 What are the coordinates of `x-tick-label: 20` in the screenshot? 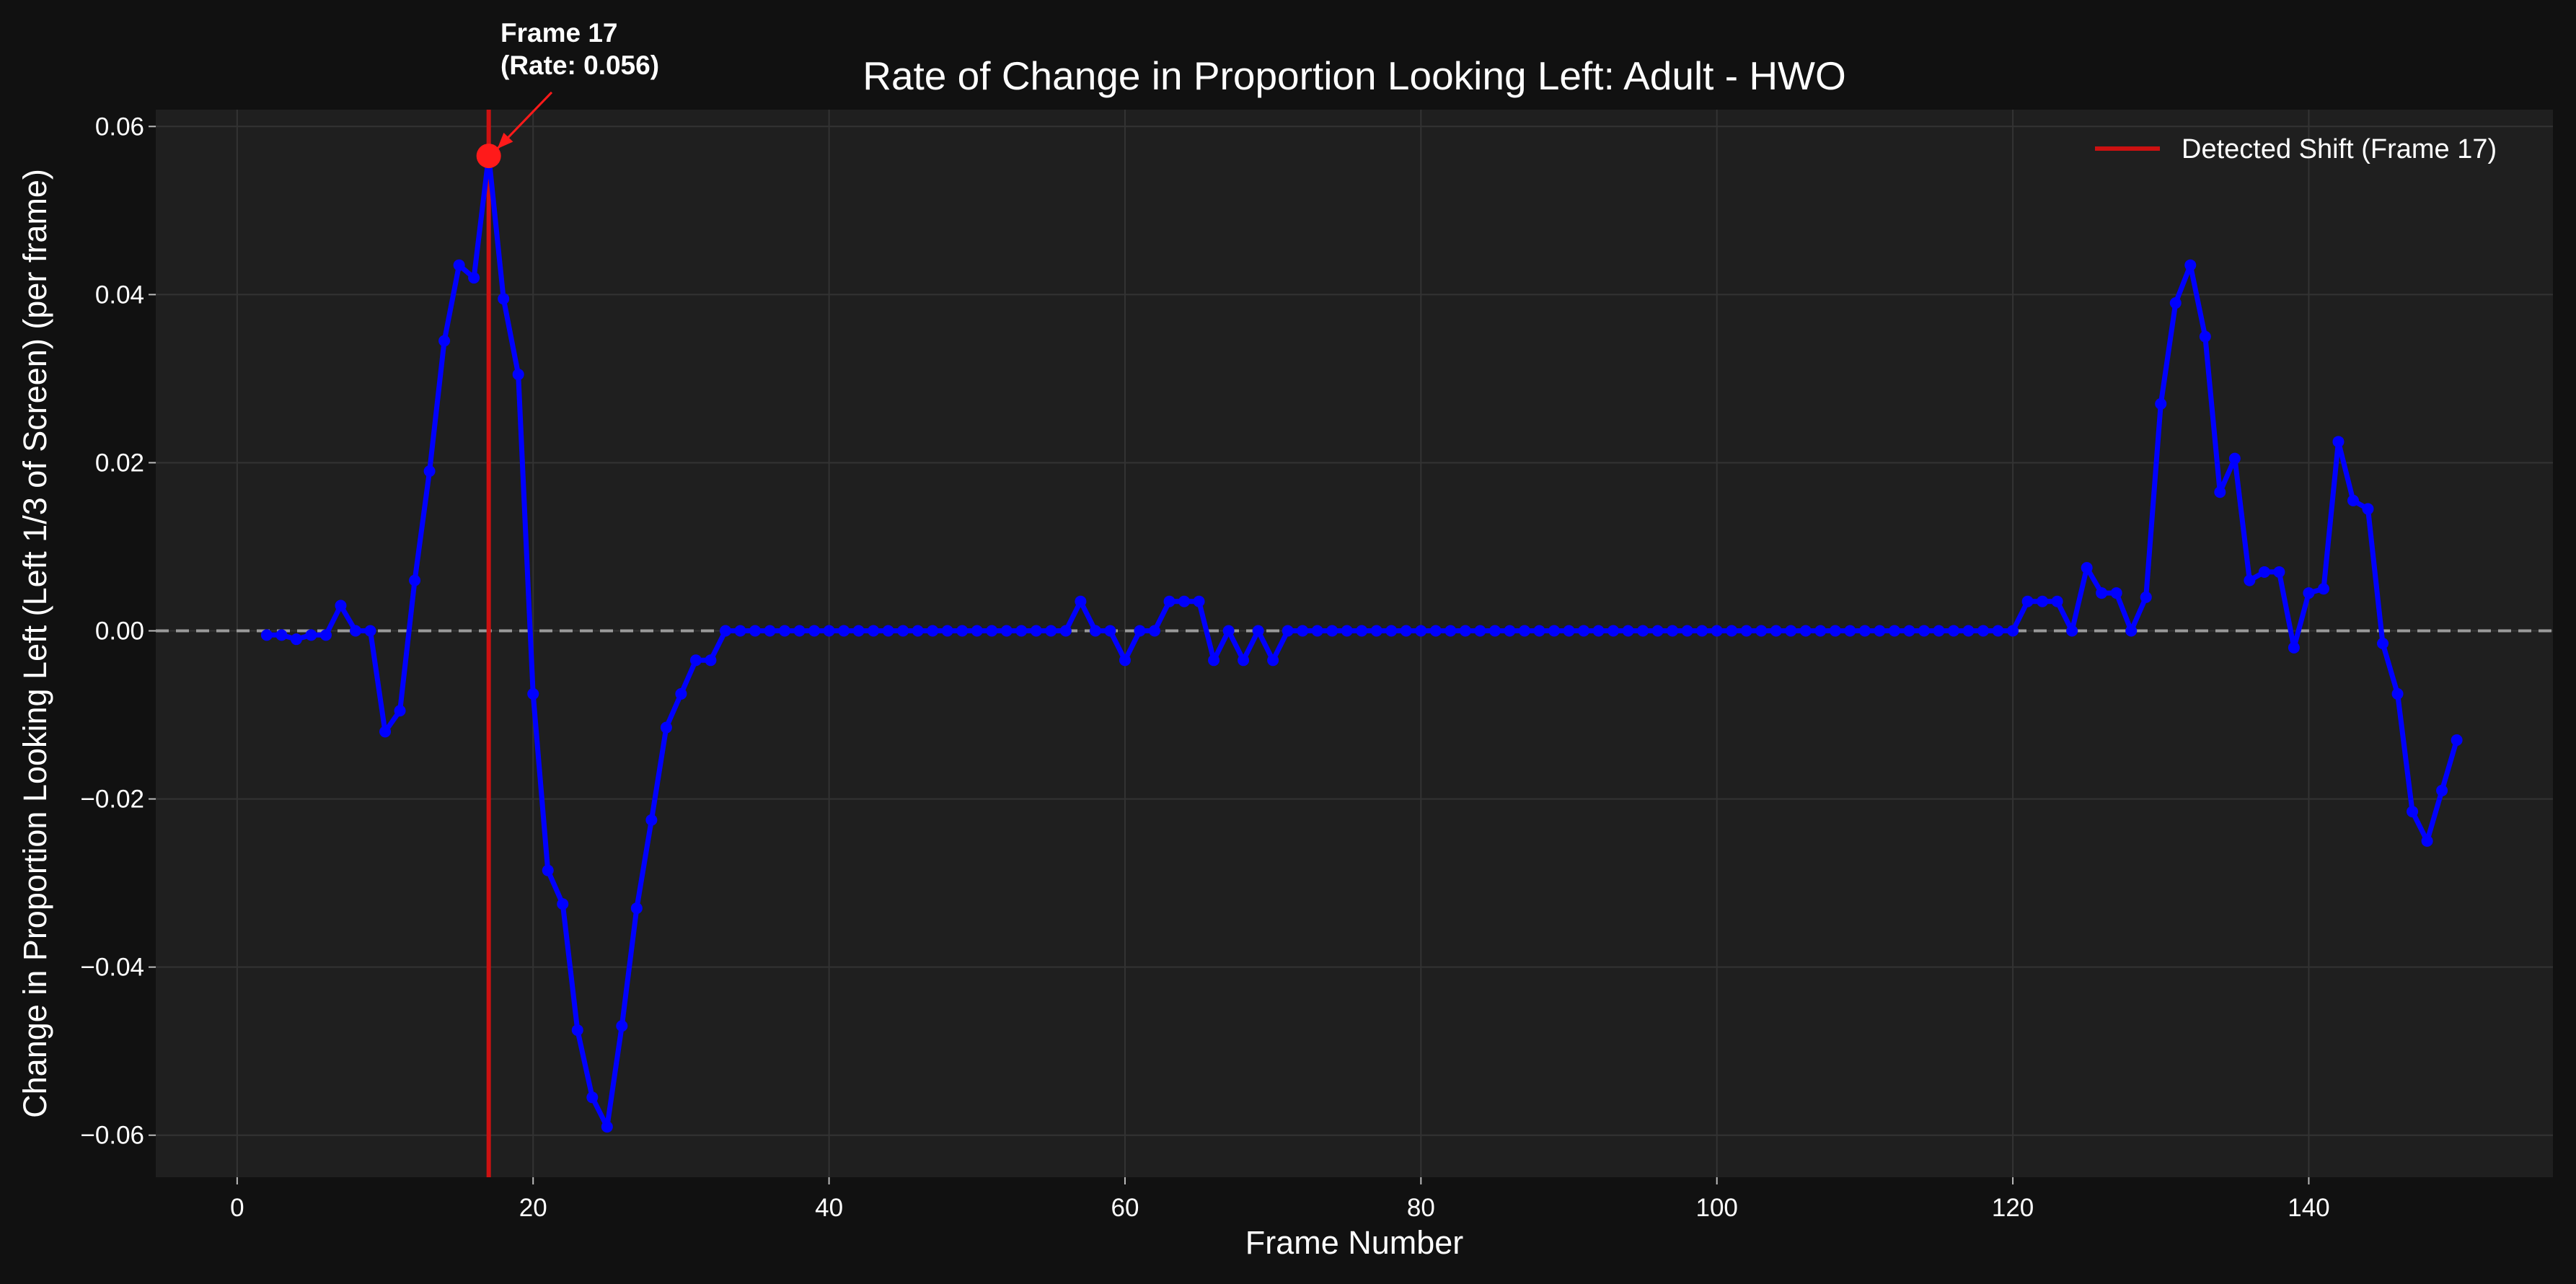 It's located at (533, 1208).